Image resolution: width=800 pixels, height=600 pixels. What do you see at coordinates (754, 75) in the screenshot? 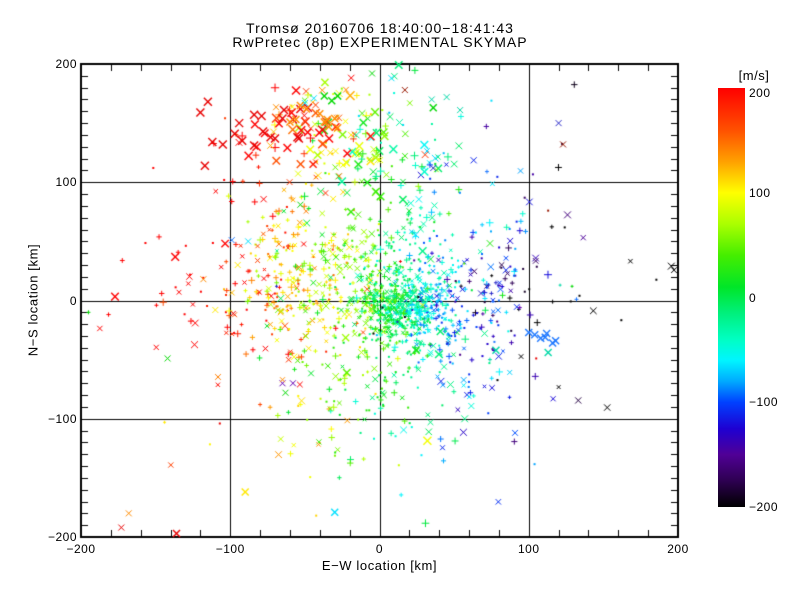
I see `colorbar-unit-label: [m/s]` at bounding box center [754, 75].